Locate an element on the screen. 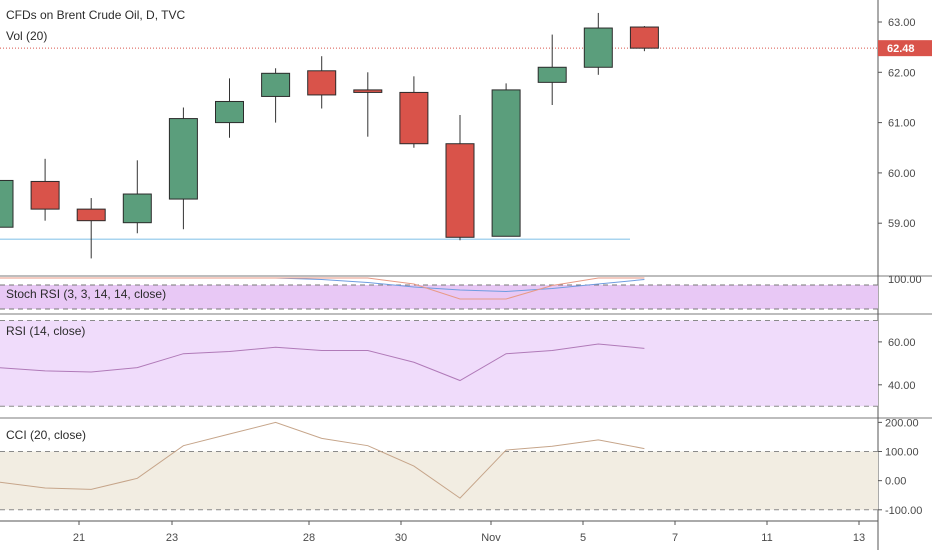 Image resolution: width=932 pixels, height=550 pixels. rsi-series-line is located at coordinates (322, 362).